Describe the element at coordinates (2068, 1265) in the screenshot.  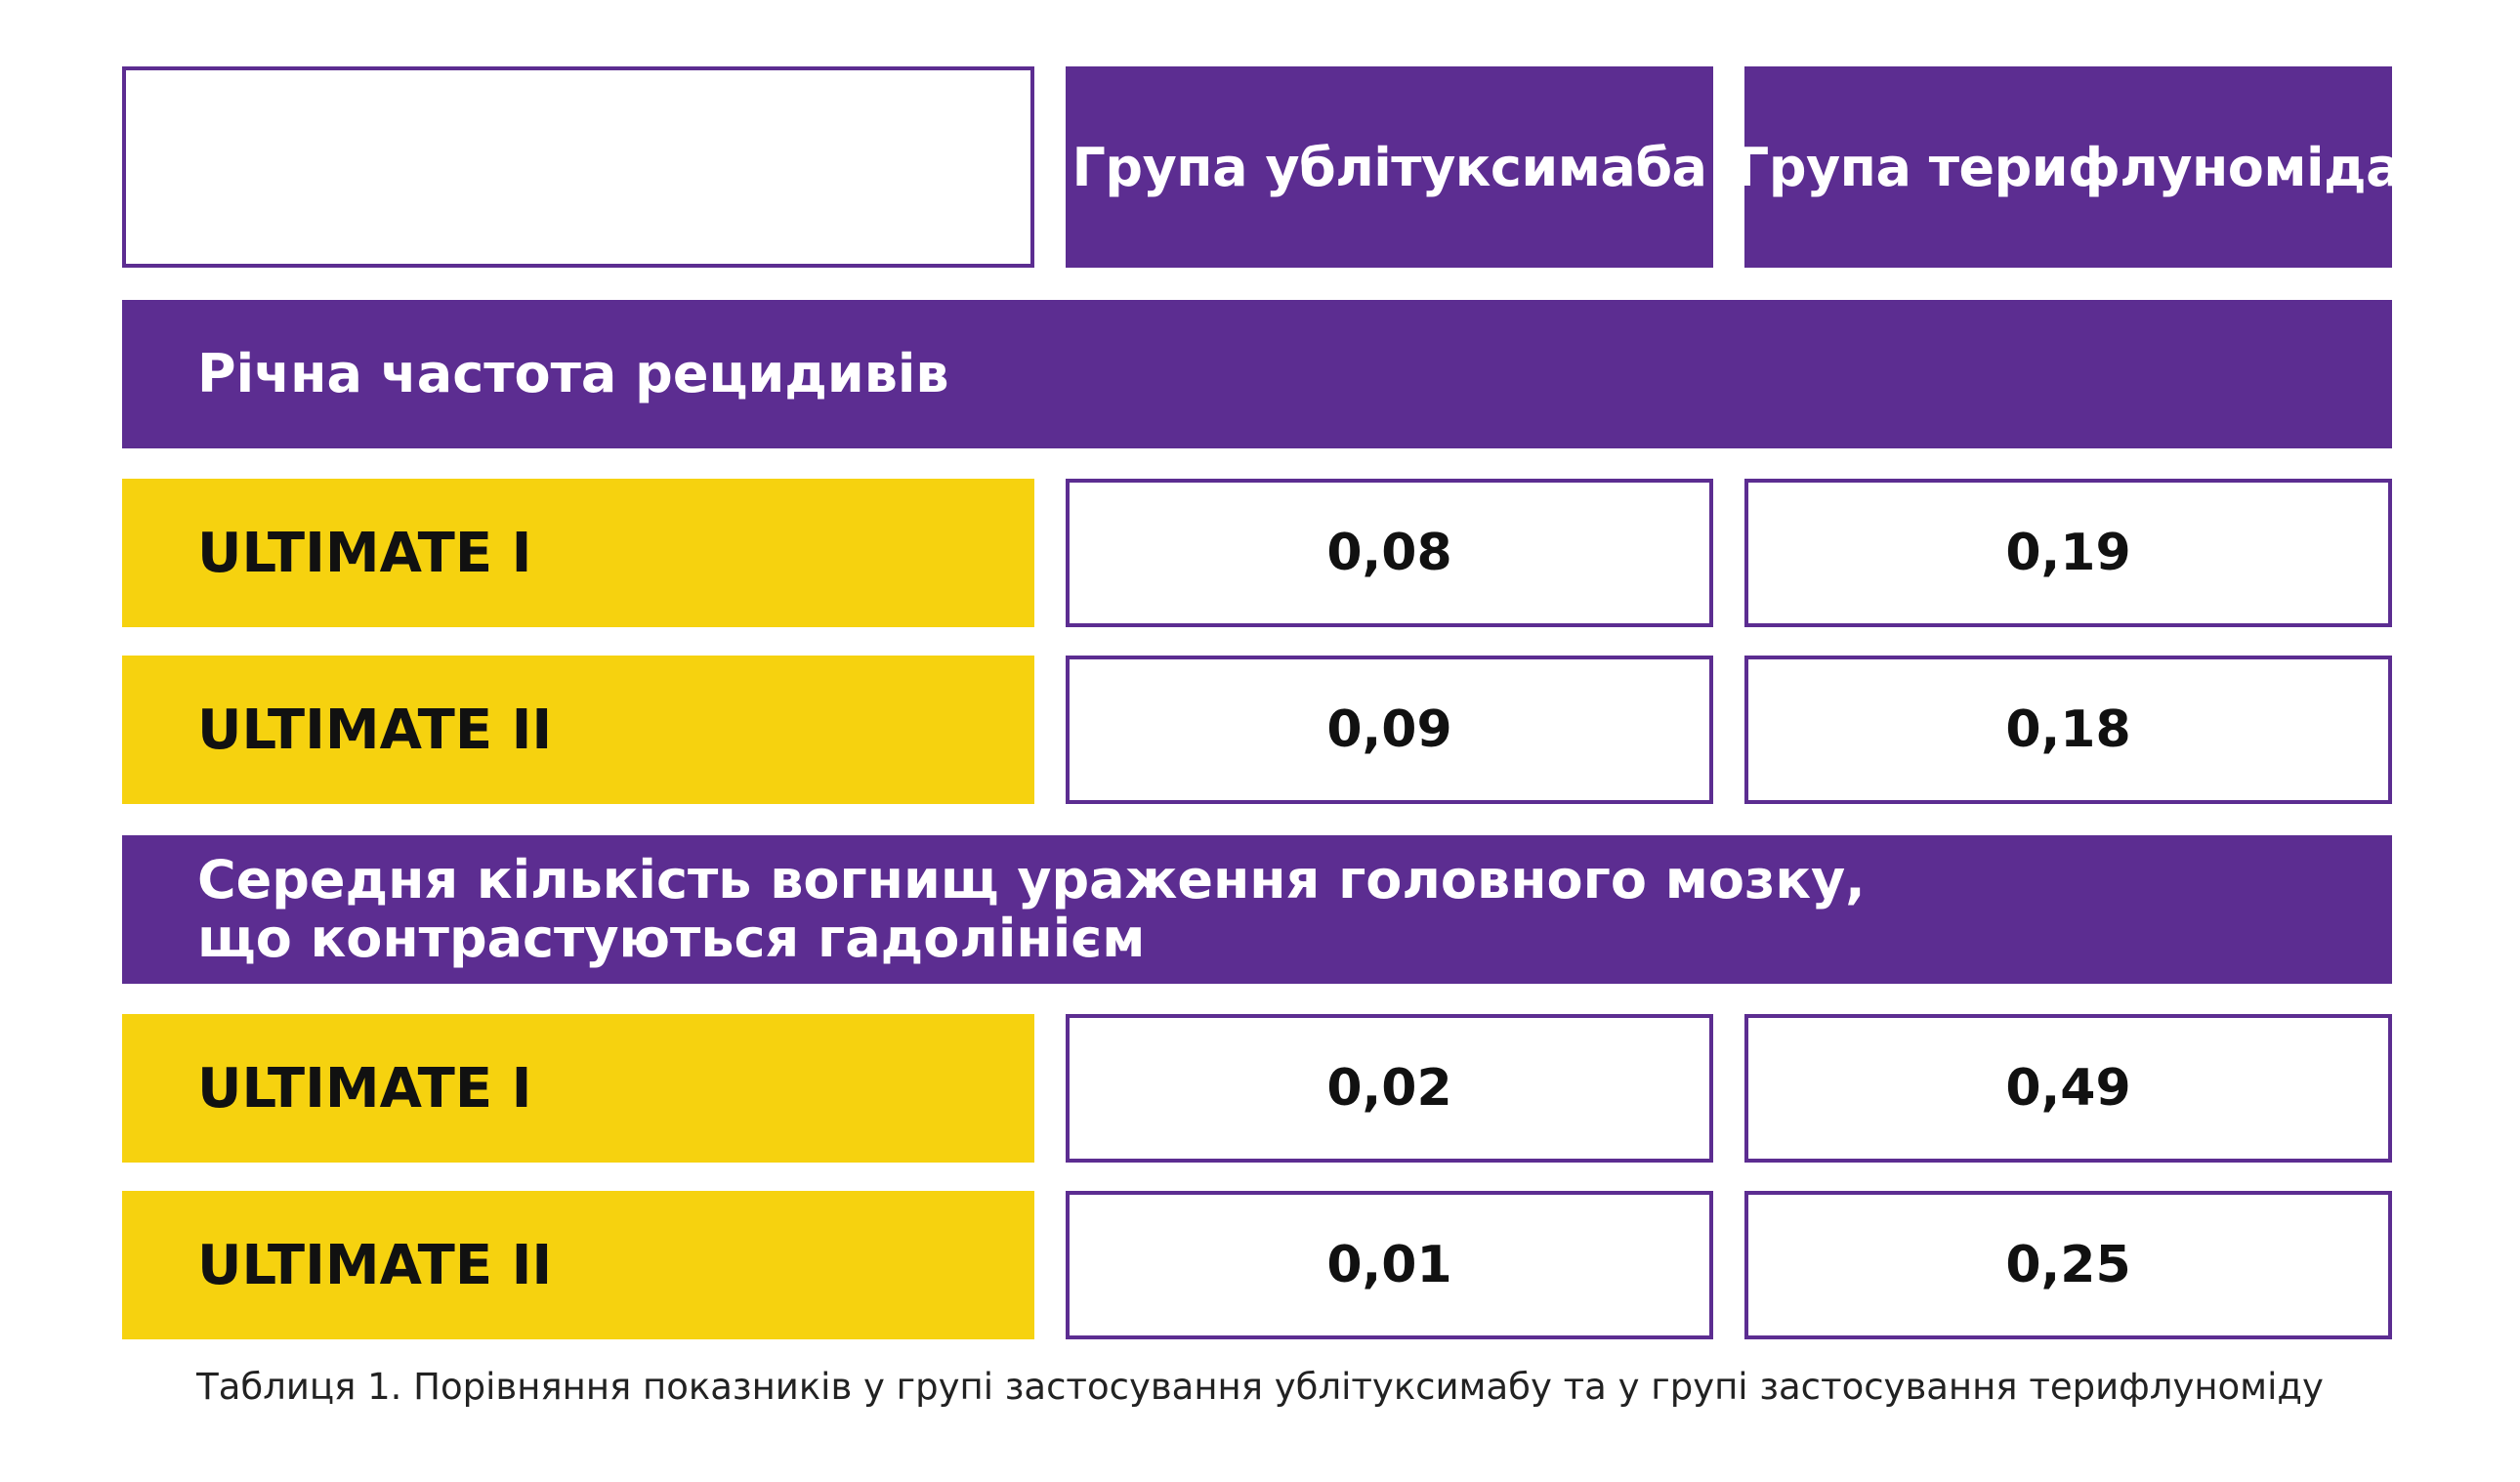
I see `value-cell-teriflunomide: 0,25` at that location.